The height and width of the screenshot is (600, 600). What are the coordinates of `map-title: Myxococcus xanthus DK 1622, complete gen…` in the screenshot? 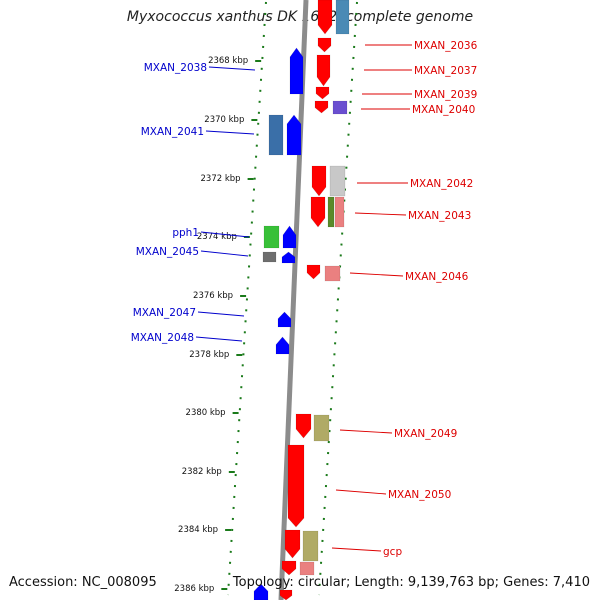 It's located at (300, 17).